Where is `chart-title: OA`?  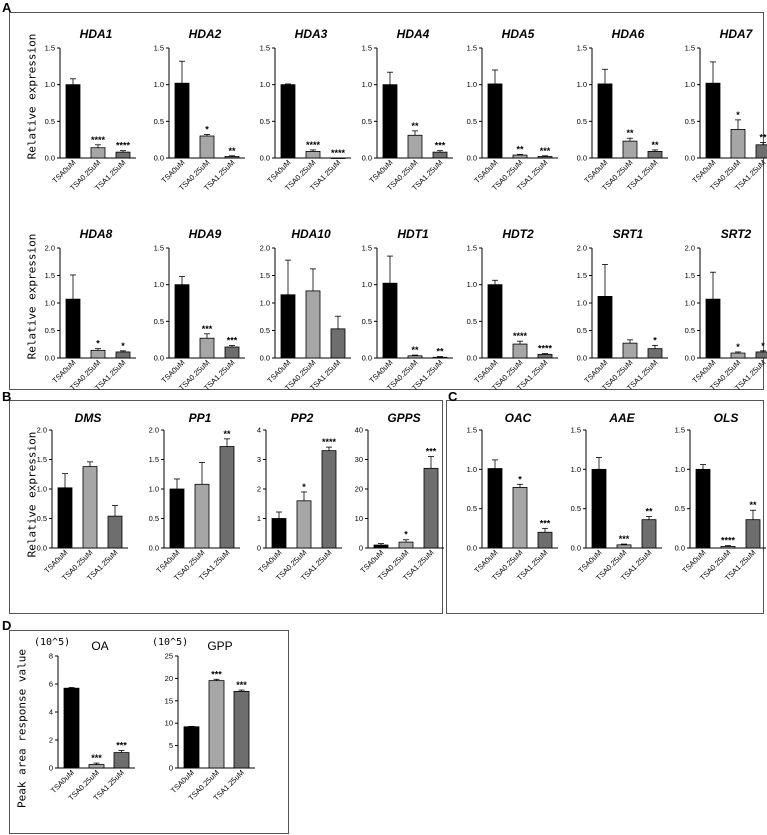
chart-title: OA is located at coordinates (99, 646).